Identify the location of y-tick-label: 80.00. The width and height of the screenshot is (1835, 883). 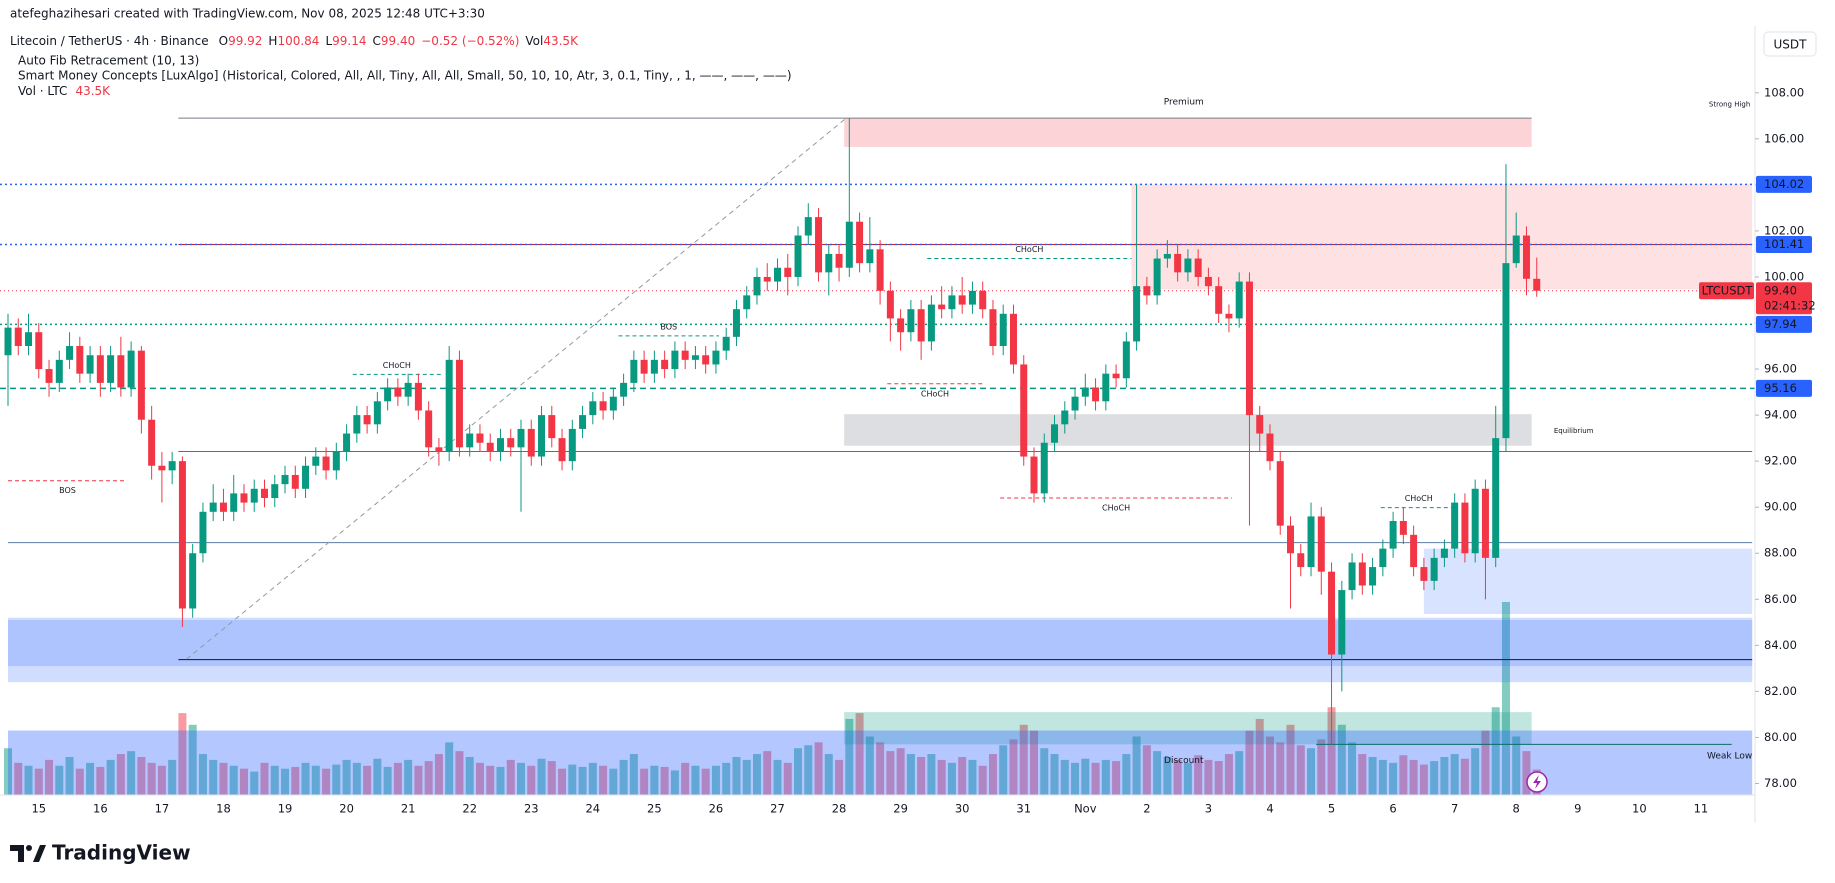
(1780, 737).